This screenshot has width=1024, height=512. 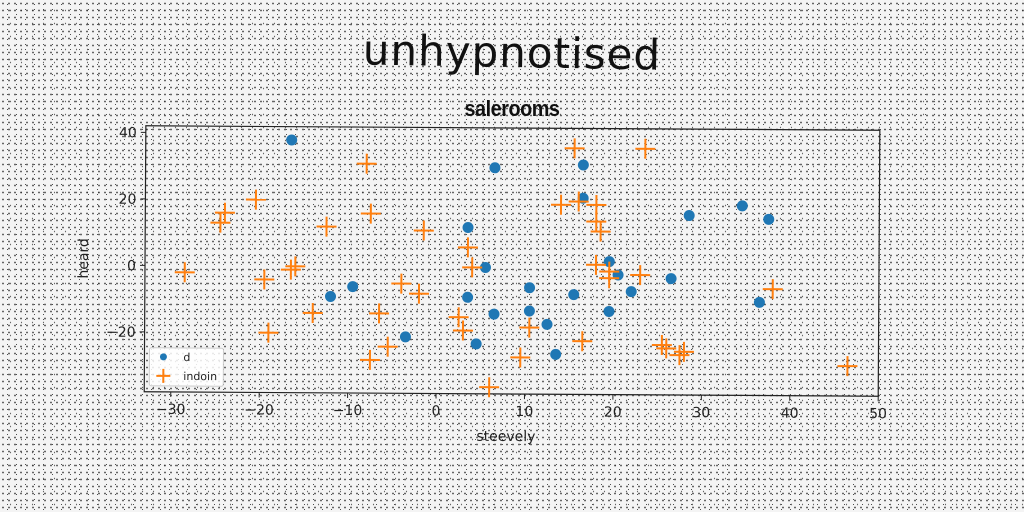 I want to click on y-axis-label: heard, so click(x=84, y=258).